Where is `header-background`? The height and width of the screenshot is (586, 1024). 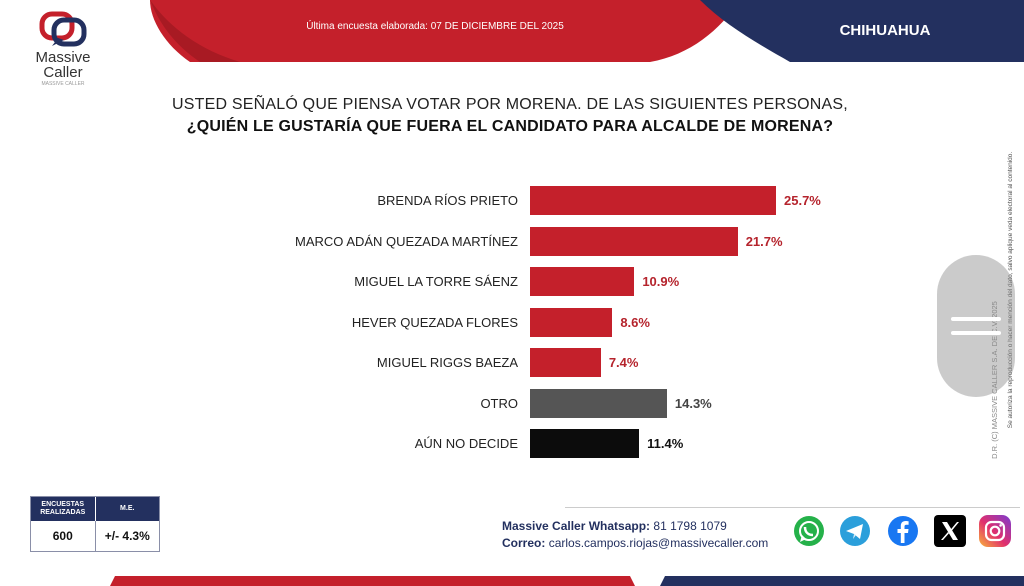 header-background is located at coordinates (587, 31).